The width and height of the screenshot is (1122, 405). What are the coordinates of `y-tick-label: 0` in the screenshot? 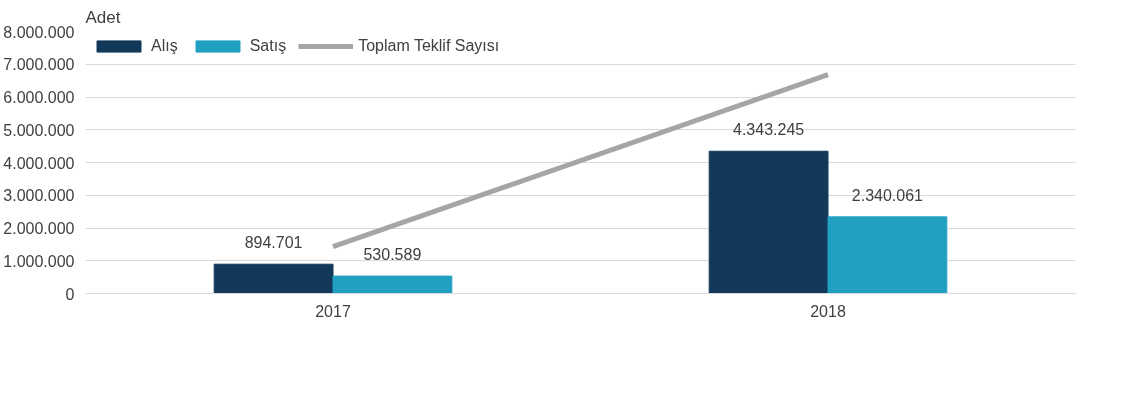 It's located at (70, 294).